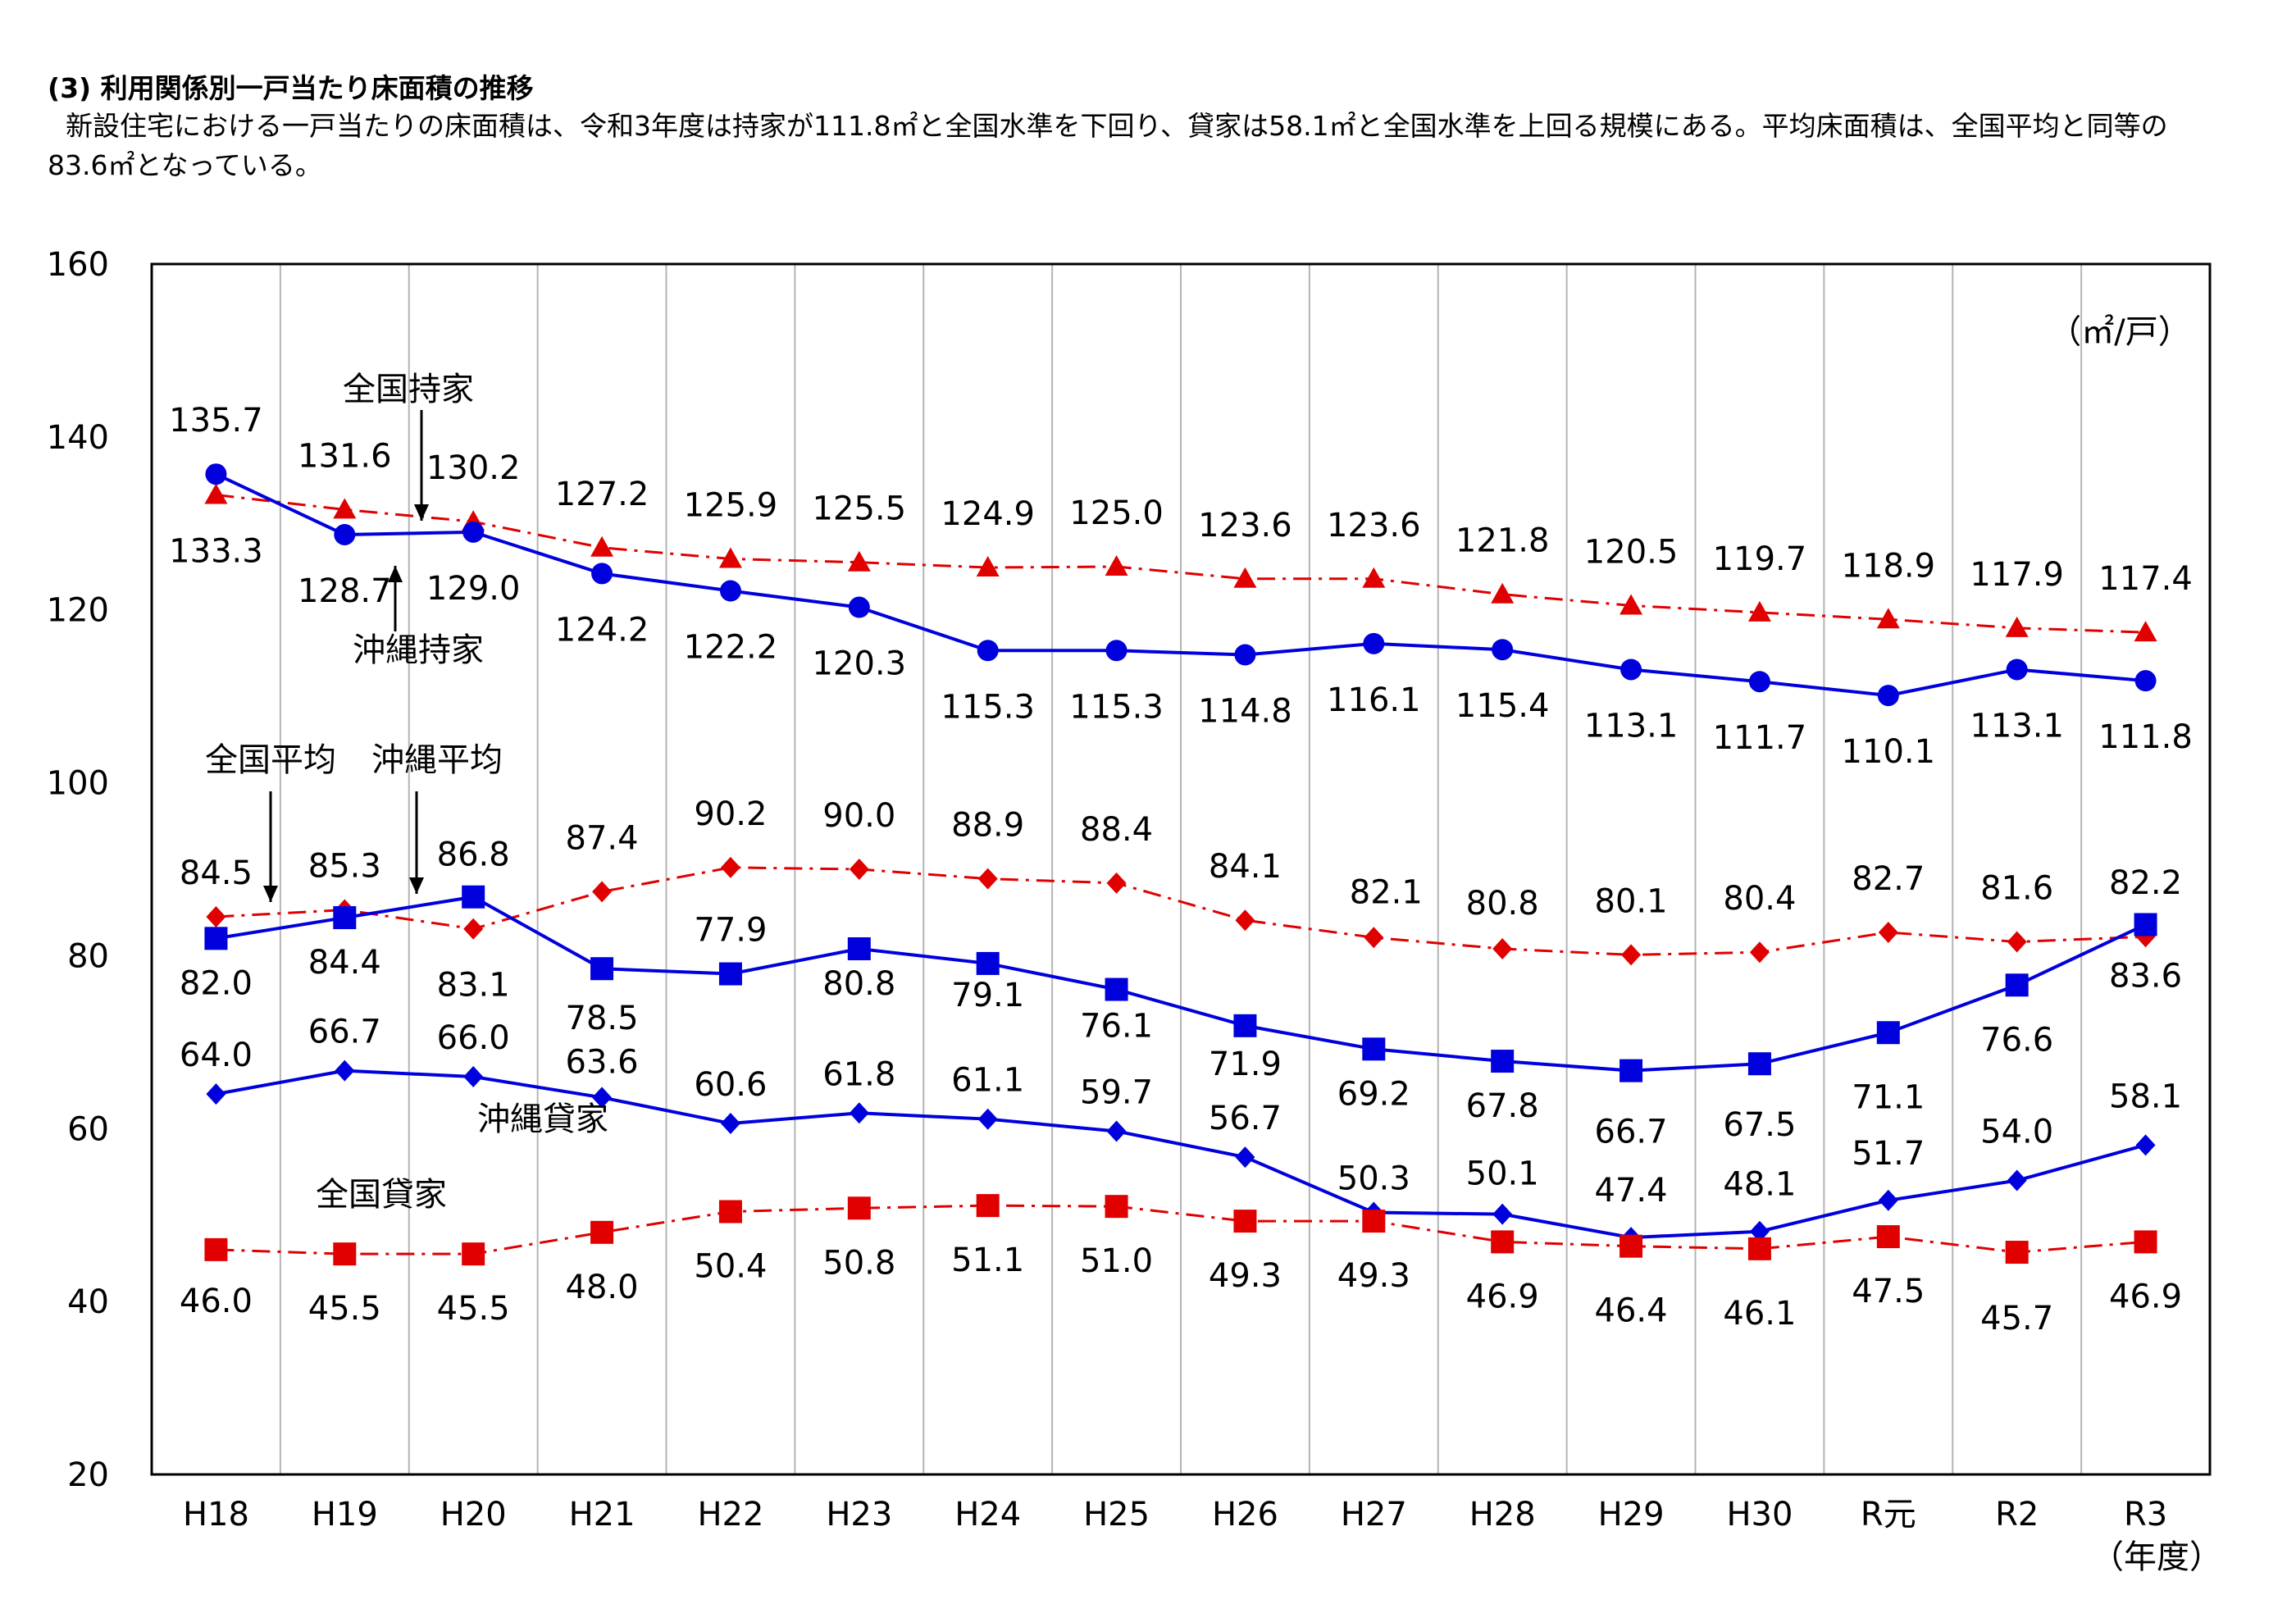  I want to click on data-label: 121.8, so click(1503, 541).